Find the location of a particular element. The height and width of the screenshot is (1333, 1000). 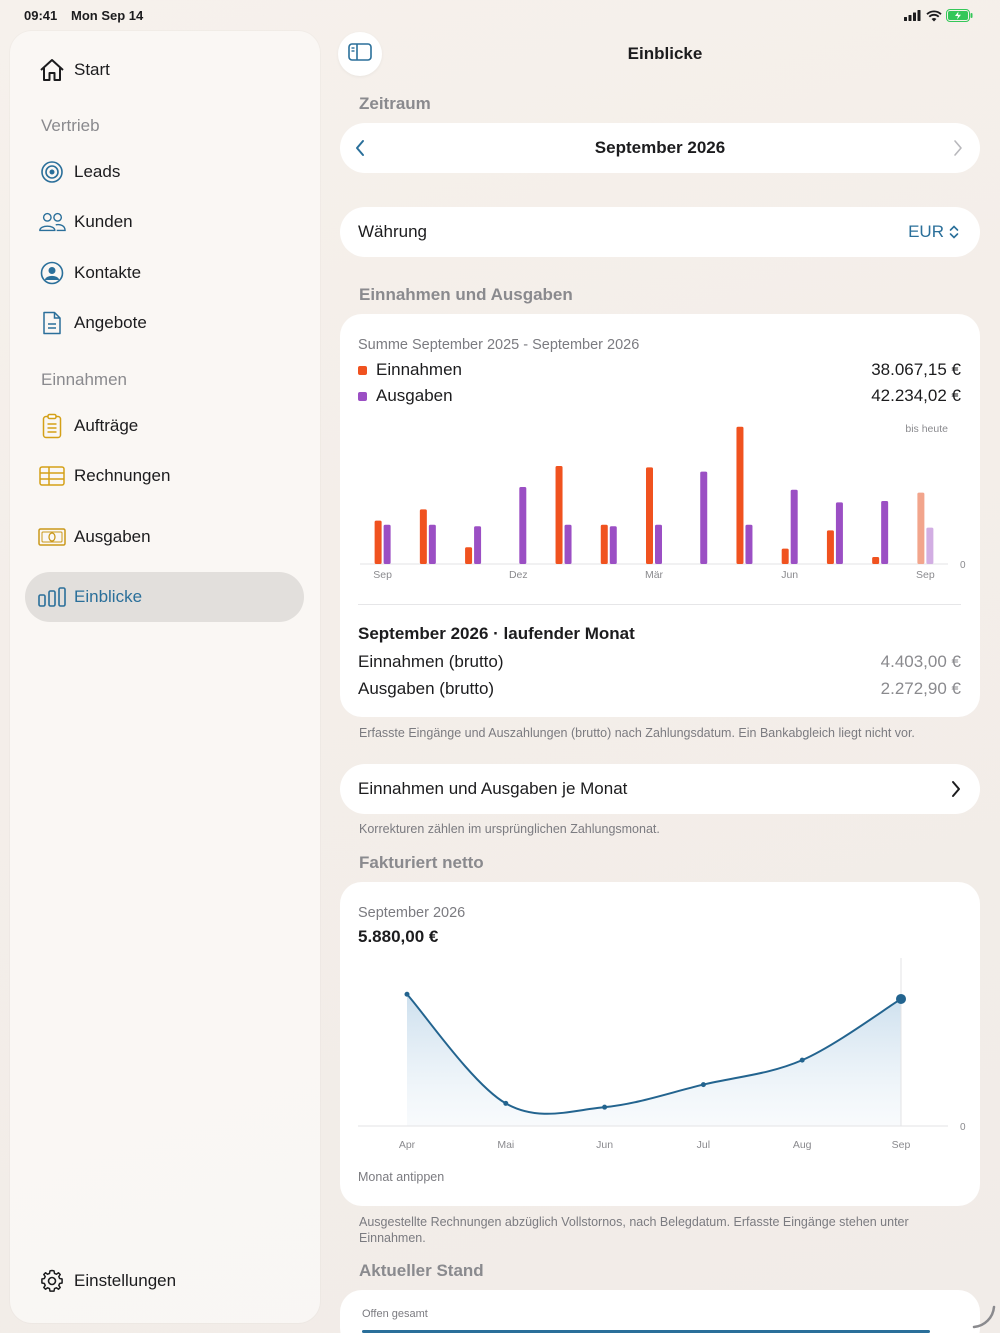

income-expense-bar-chart: 0 bis heute Sep Dez Mär Jun Sep is located at coordinates (660, 554).